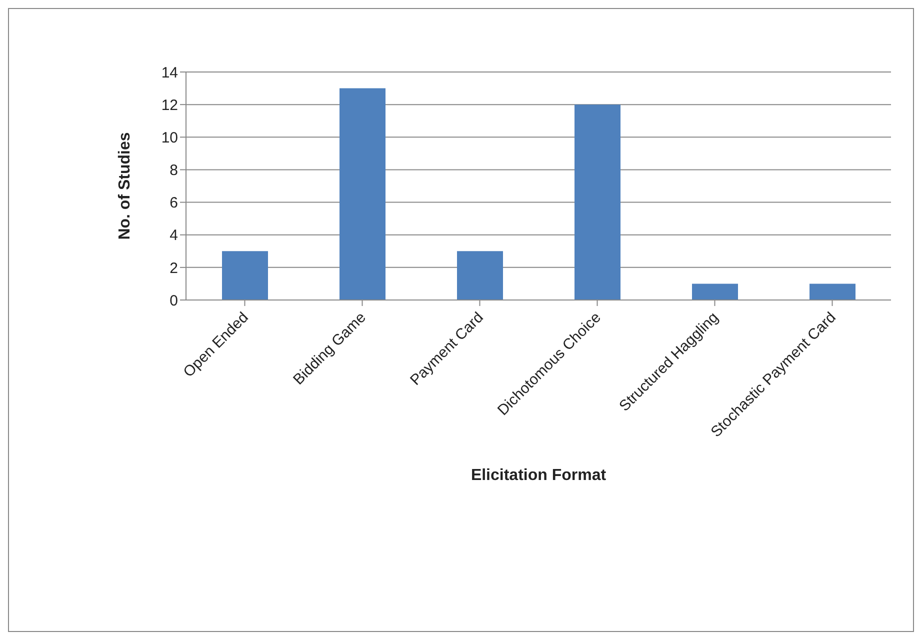 This screenshot has height=640, width=922. What do you see at coordinates (174, 235) in the screenshot?
I see `y-tick-label: 4` at bounding box center [174, 235].